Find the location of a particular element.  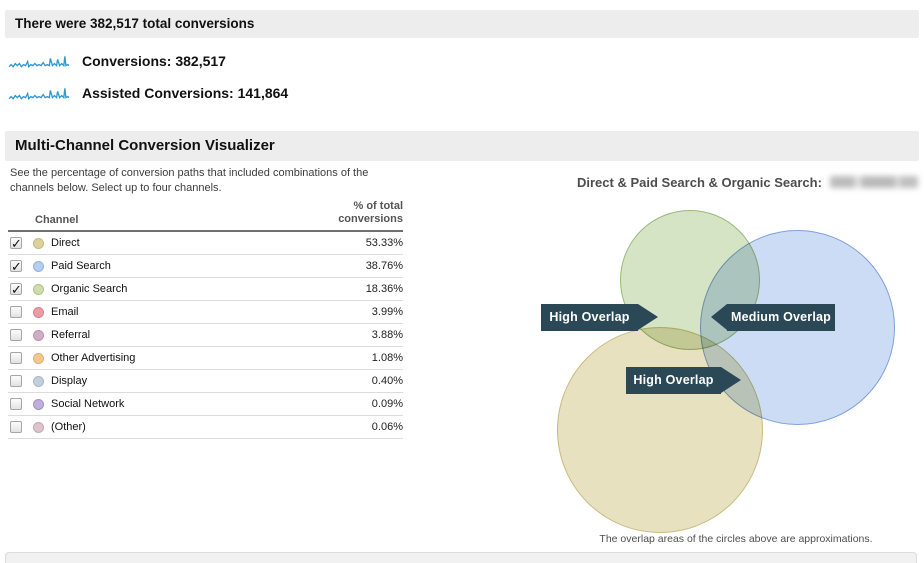

venn-title: Direct & Paid Search & Organic Search: is located at coordinates (747, 182).